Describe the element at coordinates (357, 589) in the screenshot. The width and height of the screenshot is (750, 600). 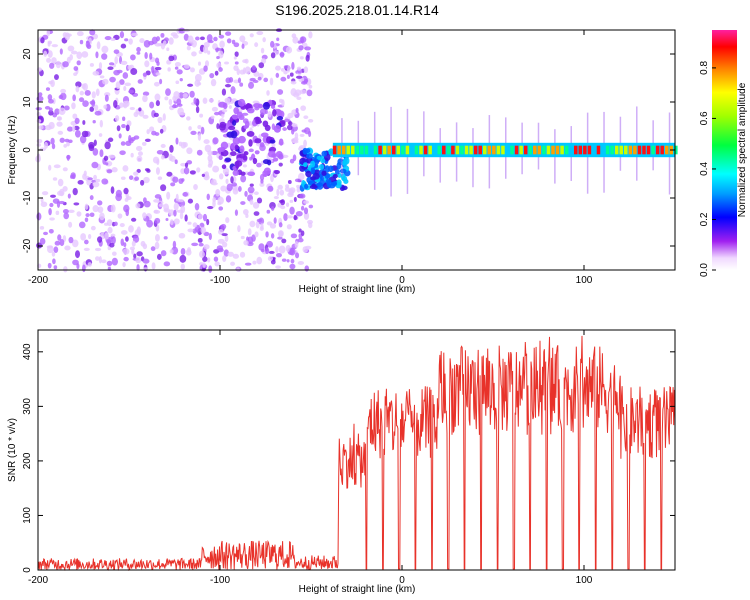
I see `snr-x-axis-label: Height of straight line (km)` at that location.